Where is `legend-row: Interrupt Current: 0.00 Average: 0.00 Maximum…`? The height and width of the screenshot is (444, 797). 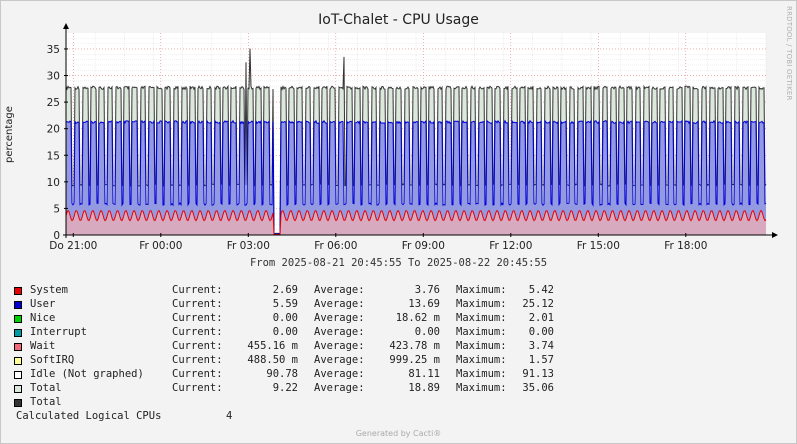 legend-row: Interrupt Current: 0.00 Average: 0.00 Maximum… is located at coordinates (384, 333).